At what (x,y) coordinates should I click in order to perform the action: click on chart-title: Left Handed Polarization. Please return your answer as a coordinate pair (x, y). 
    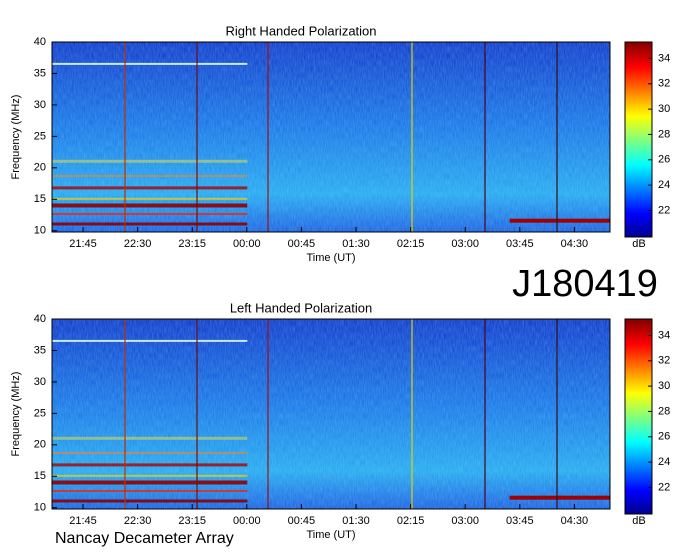
    Looking at the image, I should click on (301, 307).